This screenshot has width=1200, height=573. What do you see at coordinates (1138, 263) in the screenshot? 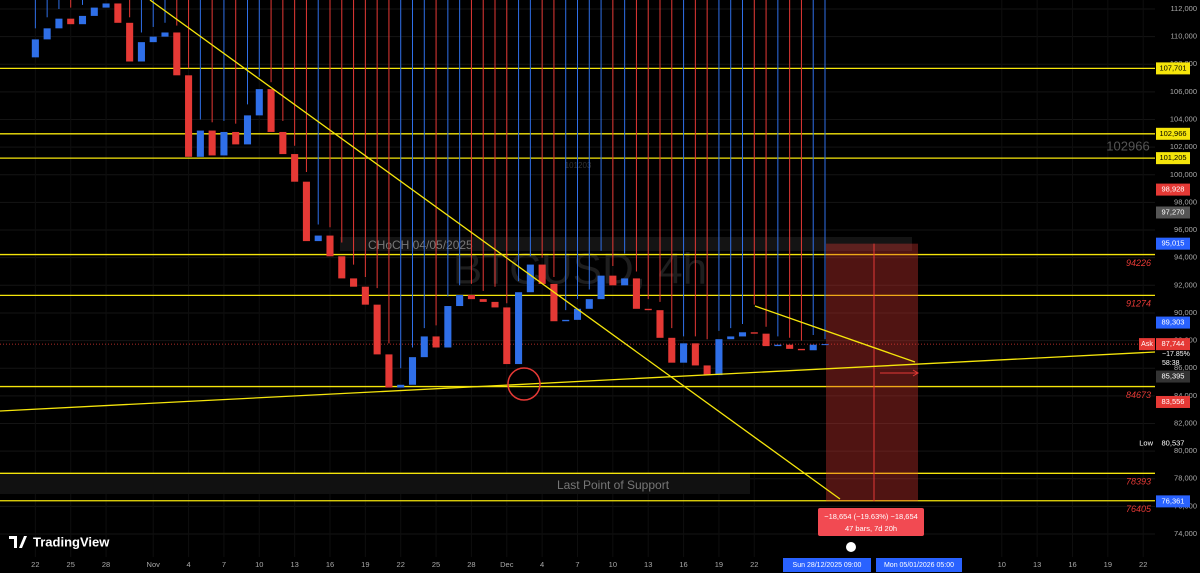
I see `level-label: 94226` at bounding box center [1138, 263].